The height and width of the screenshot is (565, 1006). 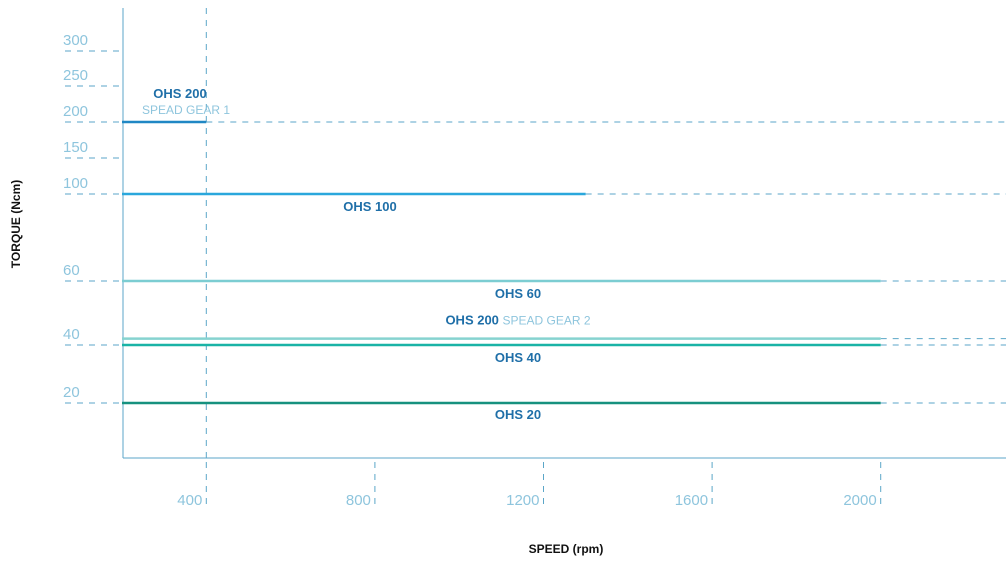 I want to click on y-tick-label: 20, so click(x=71, y=392).